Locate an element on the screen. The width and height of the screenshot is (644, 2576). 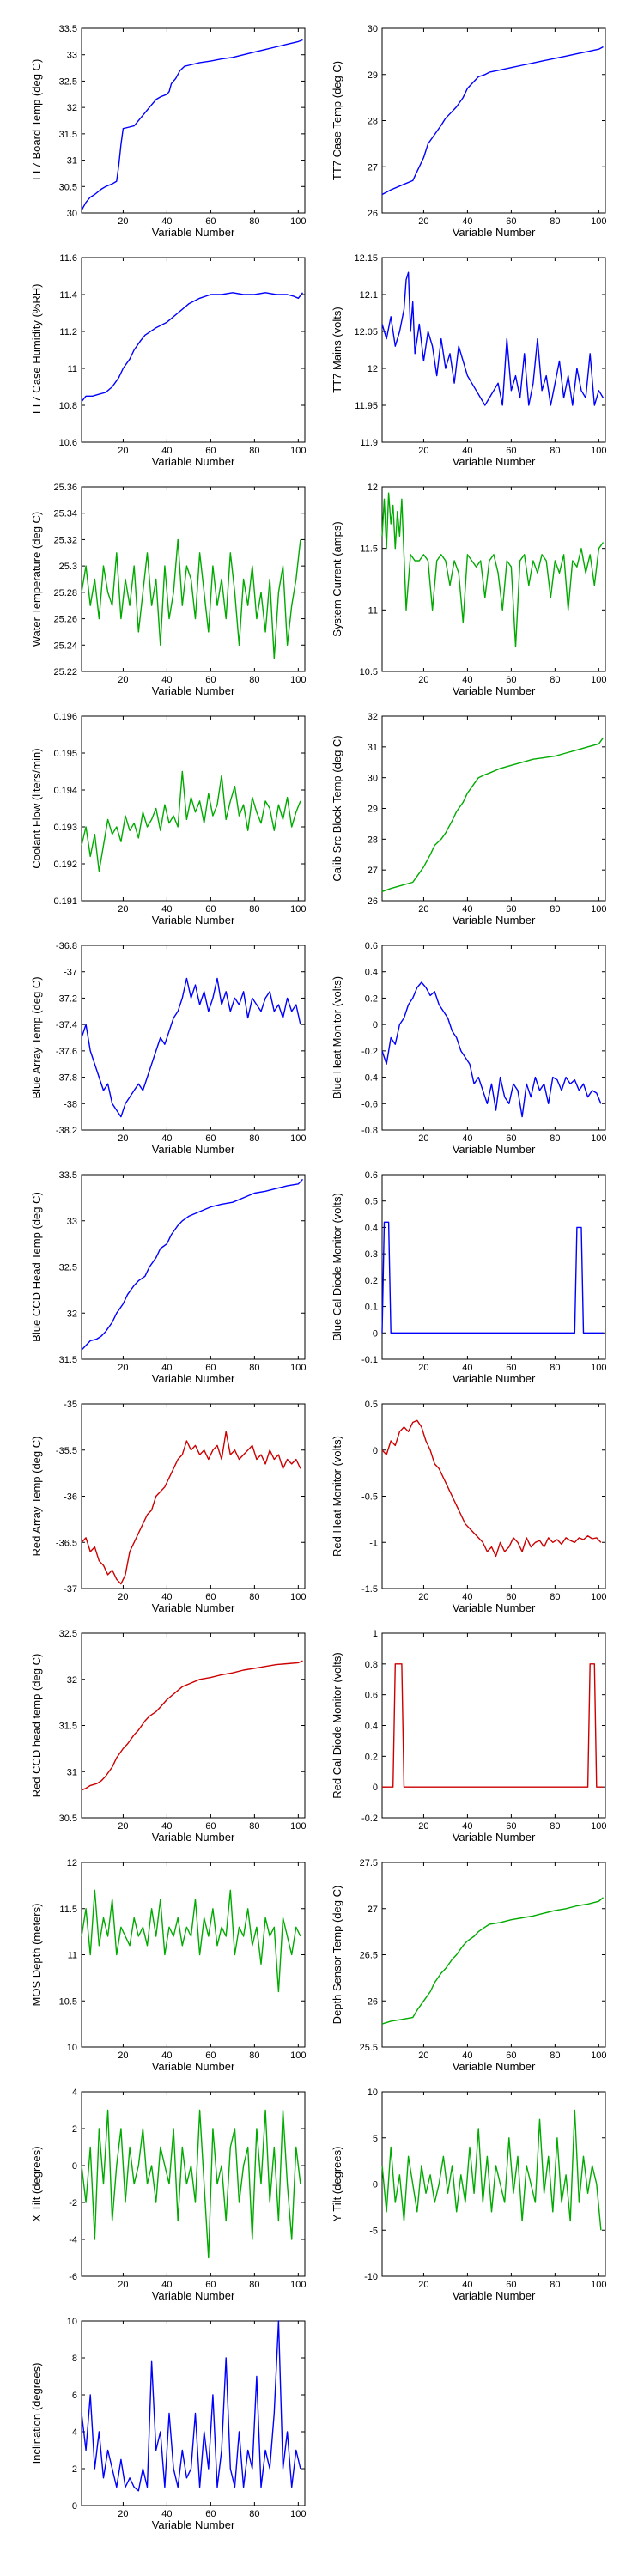
panel-5-ytick-label: 25.3 is located at coordinates (68, 567).